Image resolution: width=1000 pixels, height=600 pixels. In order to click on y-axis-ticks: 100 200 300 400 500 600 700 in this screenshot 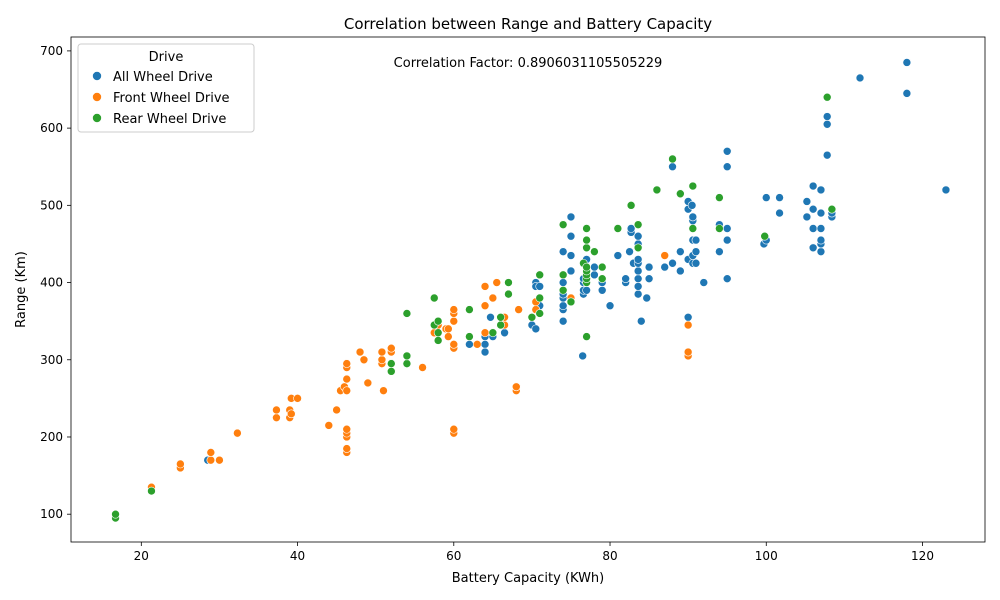, I will do `click(55, 282)`.